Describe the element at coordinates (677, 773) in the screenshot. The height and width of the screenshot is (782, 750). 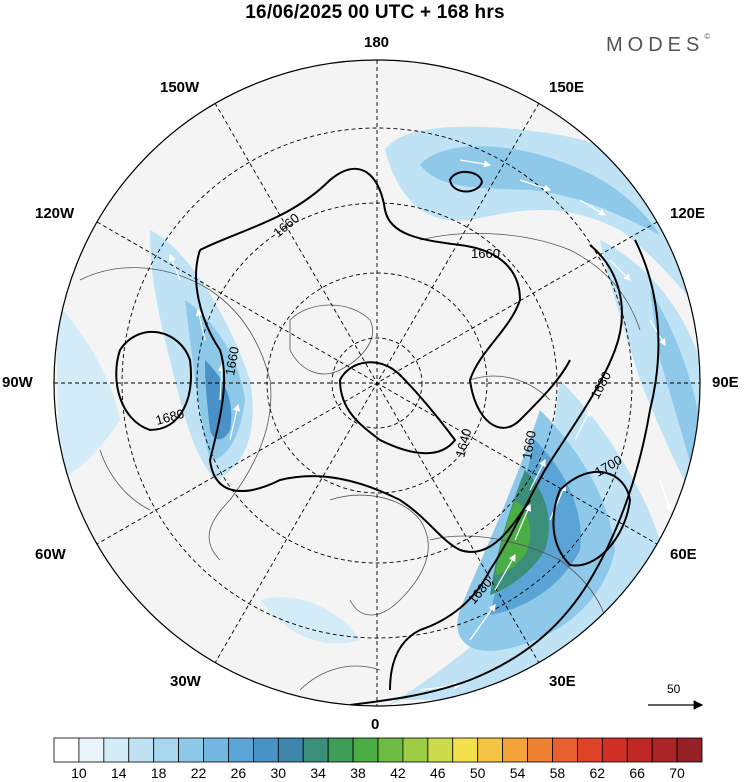
I see `colorbar-tick-label: 70` at that location.